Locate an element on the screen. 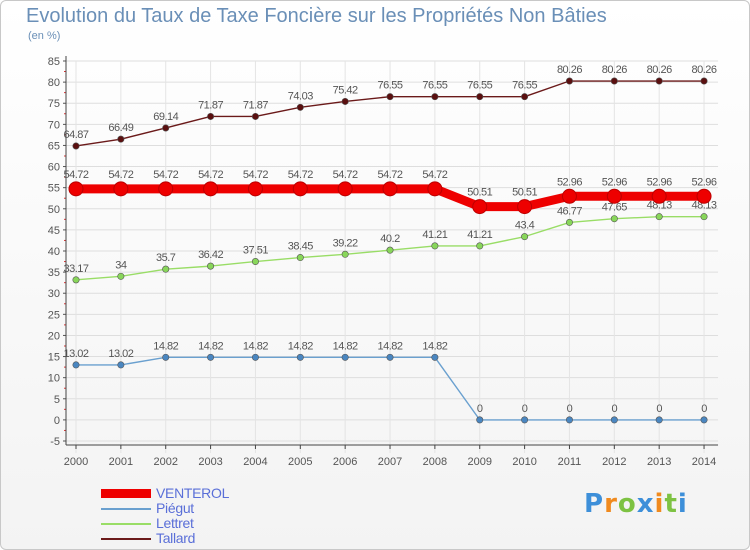 Image resolution: width=750 pixels, height=550 pixels. y-tick-label: 5 is located at coordinates (57, 400).